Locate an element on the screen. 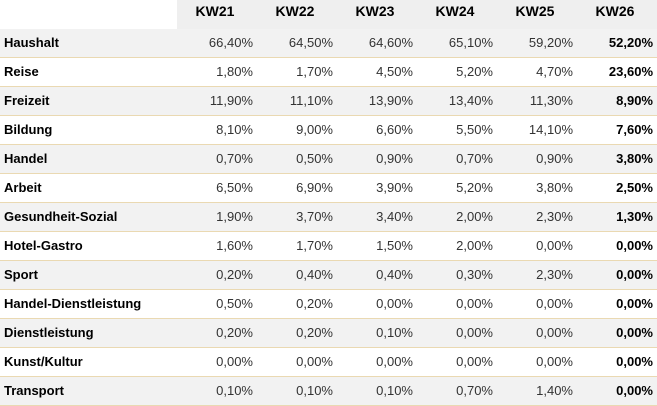 This screenshot has height=406, width=657. table-cell-kw24: 13,40% is located at coordinates (470, 100).